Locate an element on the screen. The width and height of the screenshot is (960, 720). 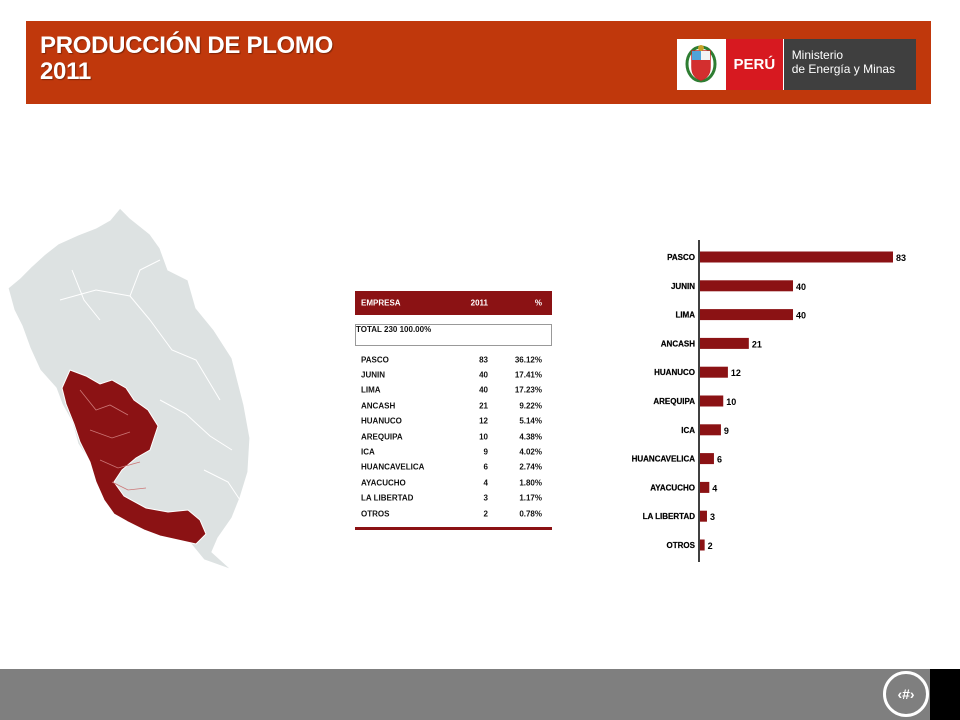
category-label: AREQUIPA is located at coordinates (674, 401).